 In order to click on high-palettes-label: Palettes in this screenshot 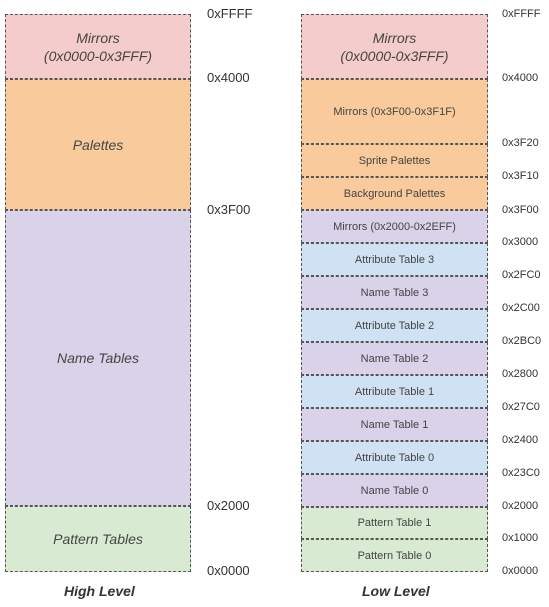, I will do `click(98, 144)`.